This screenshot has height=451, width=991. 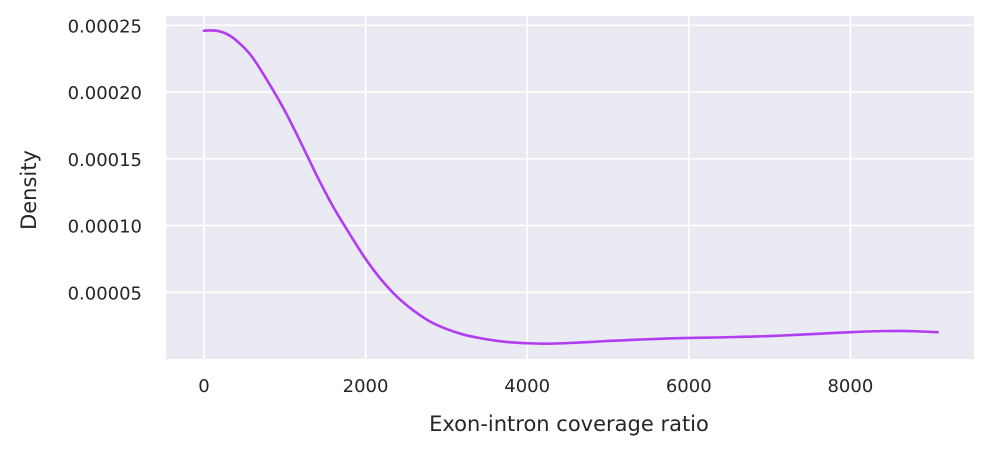 I want to click on y-tick-label: 0.00015, so click(x=105, y=160).